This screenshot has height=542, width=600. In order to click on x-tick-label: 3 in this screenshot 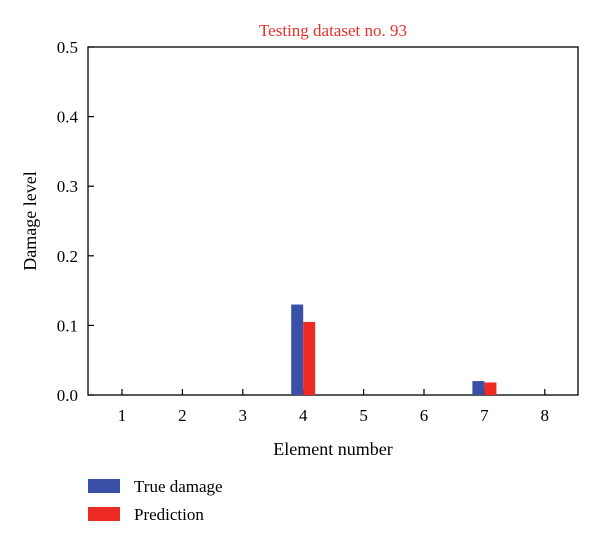, I will do `click(243, 415)`.